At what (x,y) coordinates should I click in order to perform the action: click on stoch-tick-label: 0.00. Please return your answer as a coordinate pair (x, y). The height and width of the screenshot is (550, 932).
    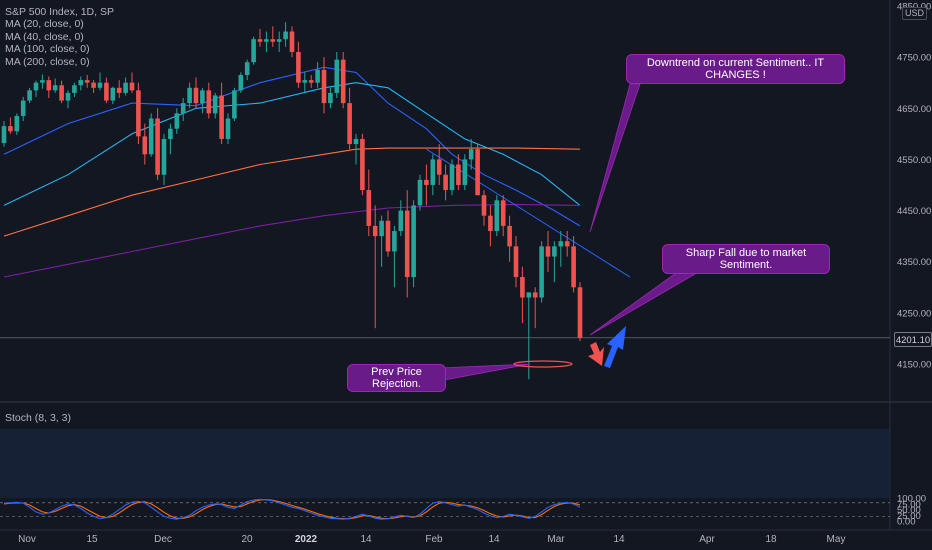
    Looking at the image, I should click on (906, 522).